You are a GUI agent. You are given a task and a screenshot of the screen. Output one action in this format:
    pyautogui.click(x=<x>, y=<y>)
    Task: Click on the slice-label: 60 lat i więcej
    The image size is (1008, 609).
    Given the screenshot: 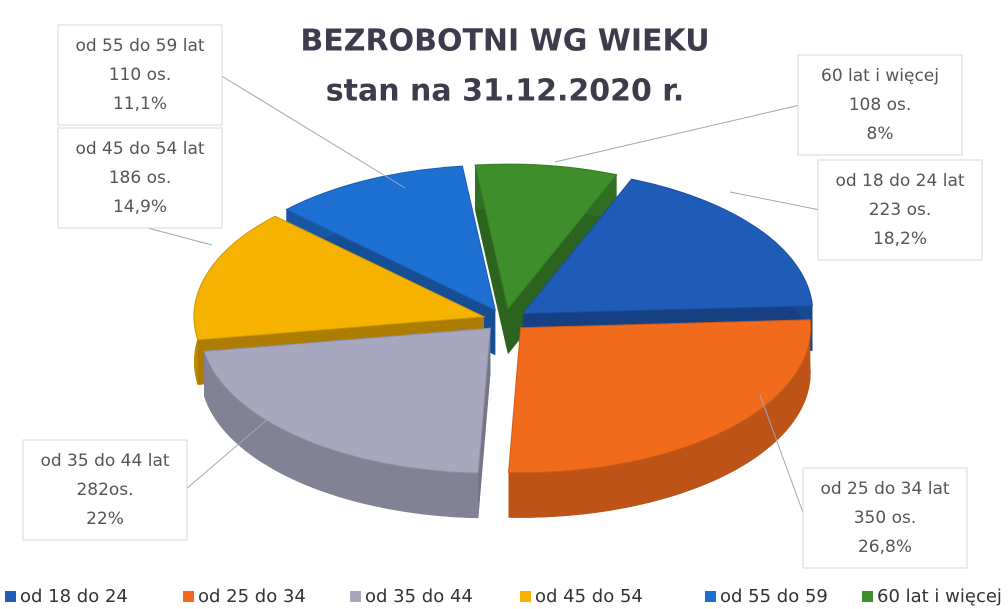 What is the action you would take?
    pyautogui.click(x=880, y=76)
    